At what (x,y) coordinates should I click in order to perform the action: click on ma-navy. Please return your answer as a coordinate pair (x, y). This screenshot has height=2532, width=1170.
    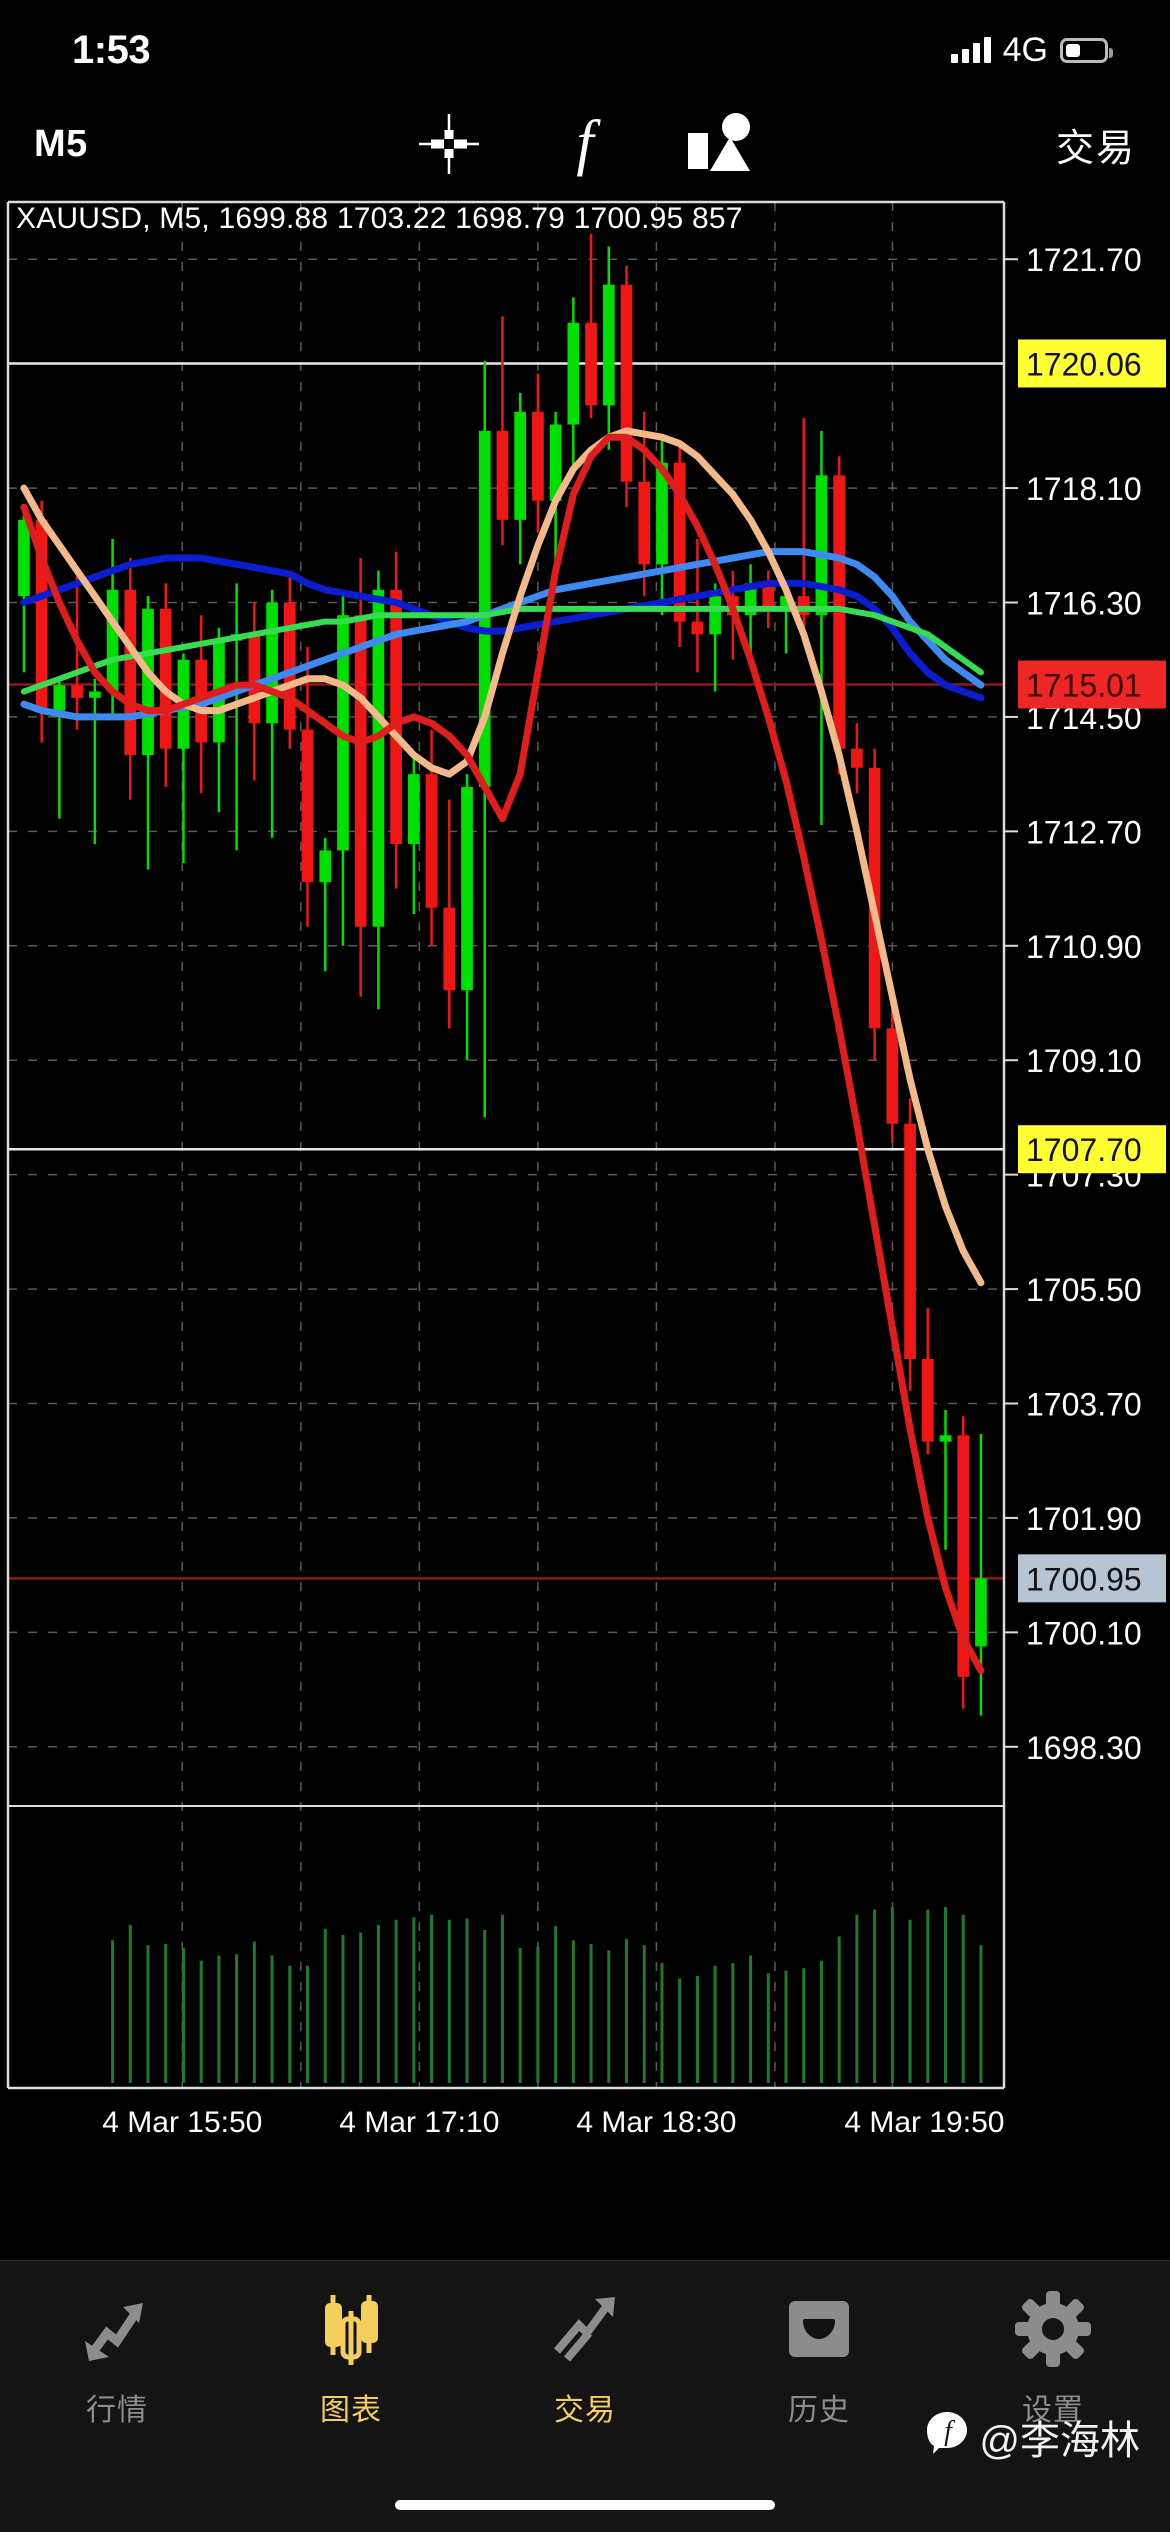
    Looking at the image, I should click on (502, 628).